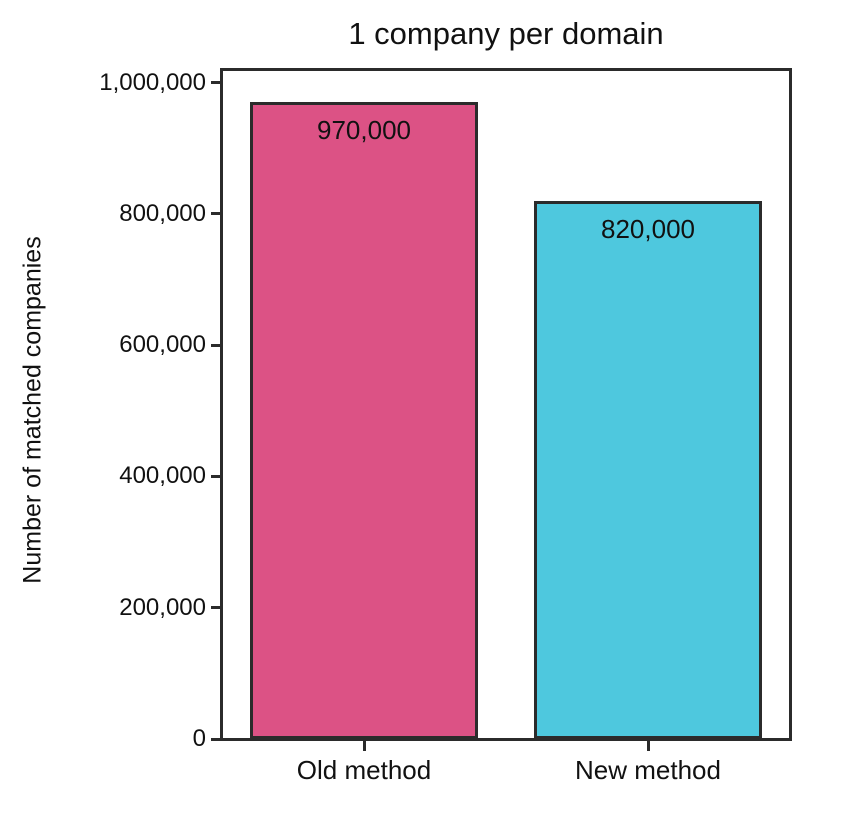 This screenshot has height=820, width=863. What do you see at coordinates (506, 33) in the screenshot?
I see `chart-title: 1 company per domain` at bounding box center [506, 33].